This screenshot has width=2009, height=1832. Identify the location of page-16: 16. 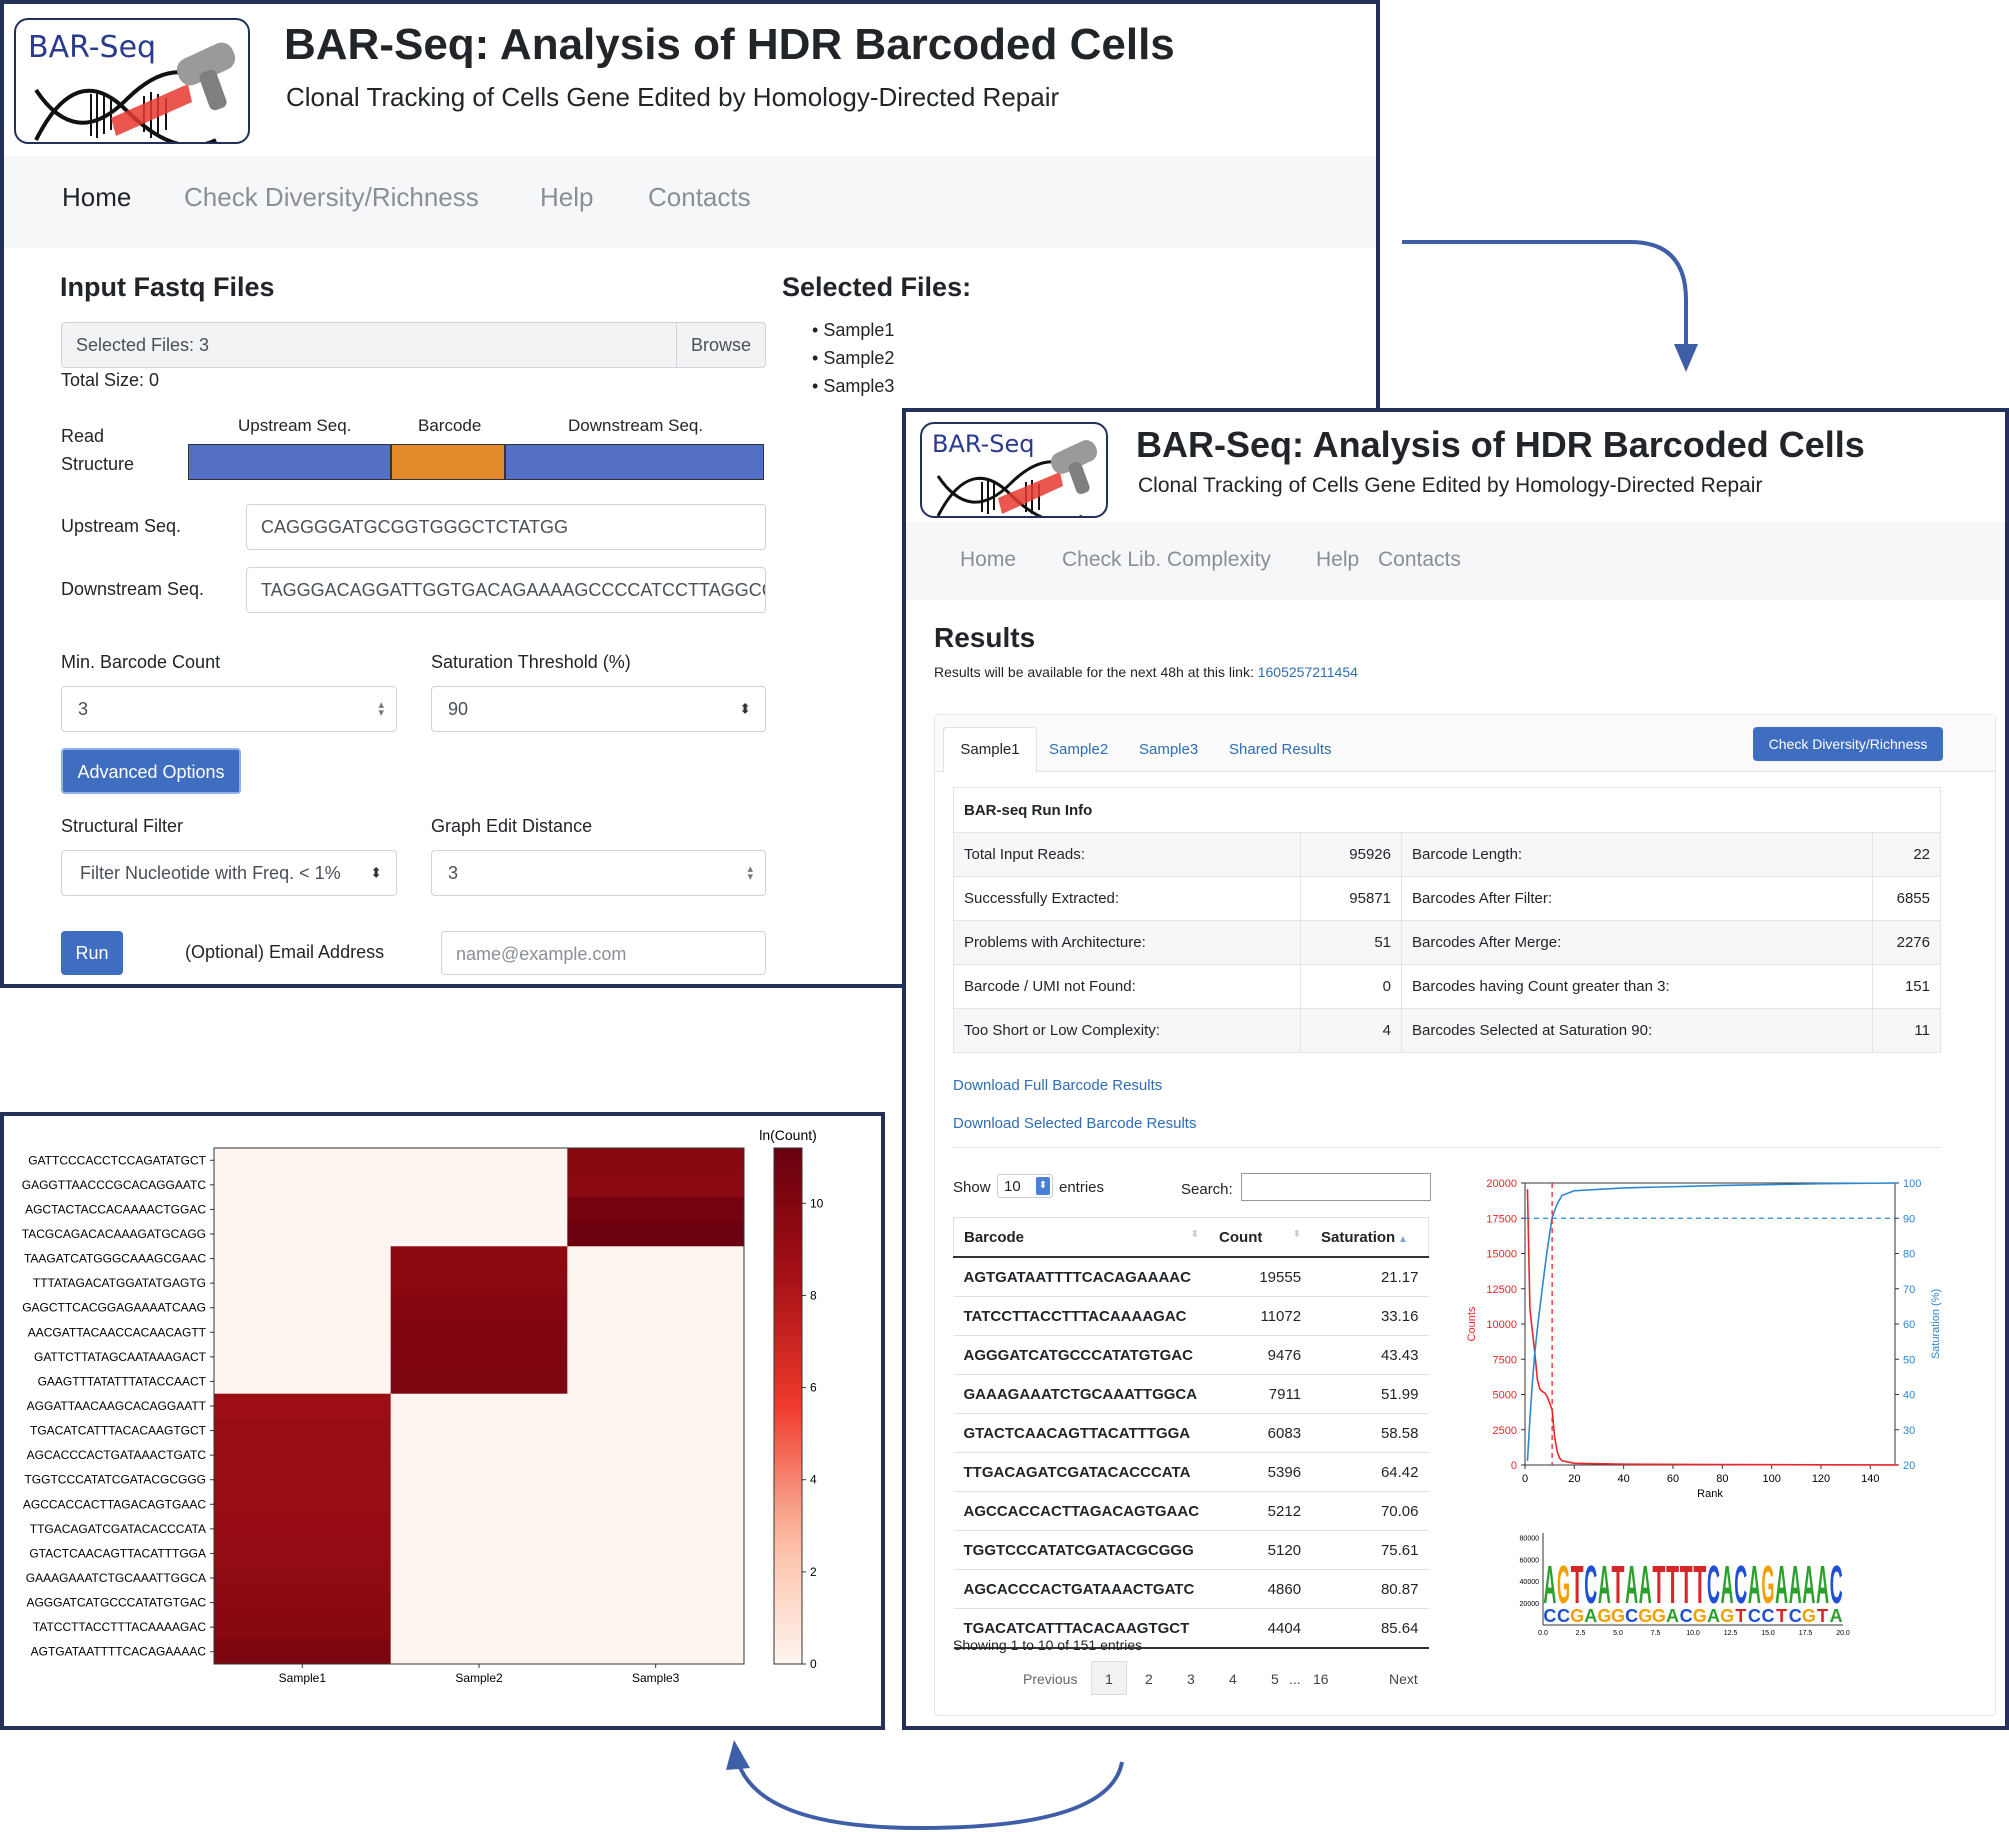
(1321, 1679).